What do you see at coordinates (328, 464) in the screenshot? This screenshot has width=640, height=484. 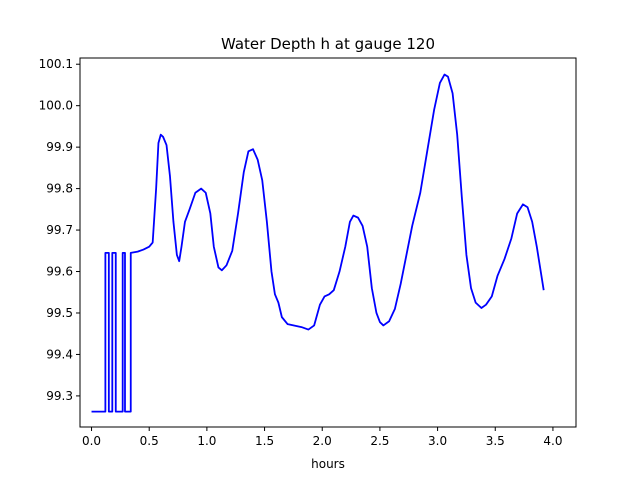 I see `x-axis-label: hours` at bounding box center [328, 464].